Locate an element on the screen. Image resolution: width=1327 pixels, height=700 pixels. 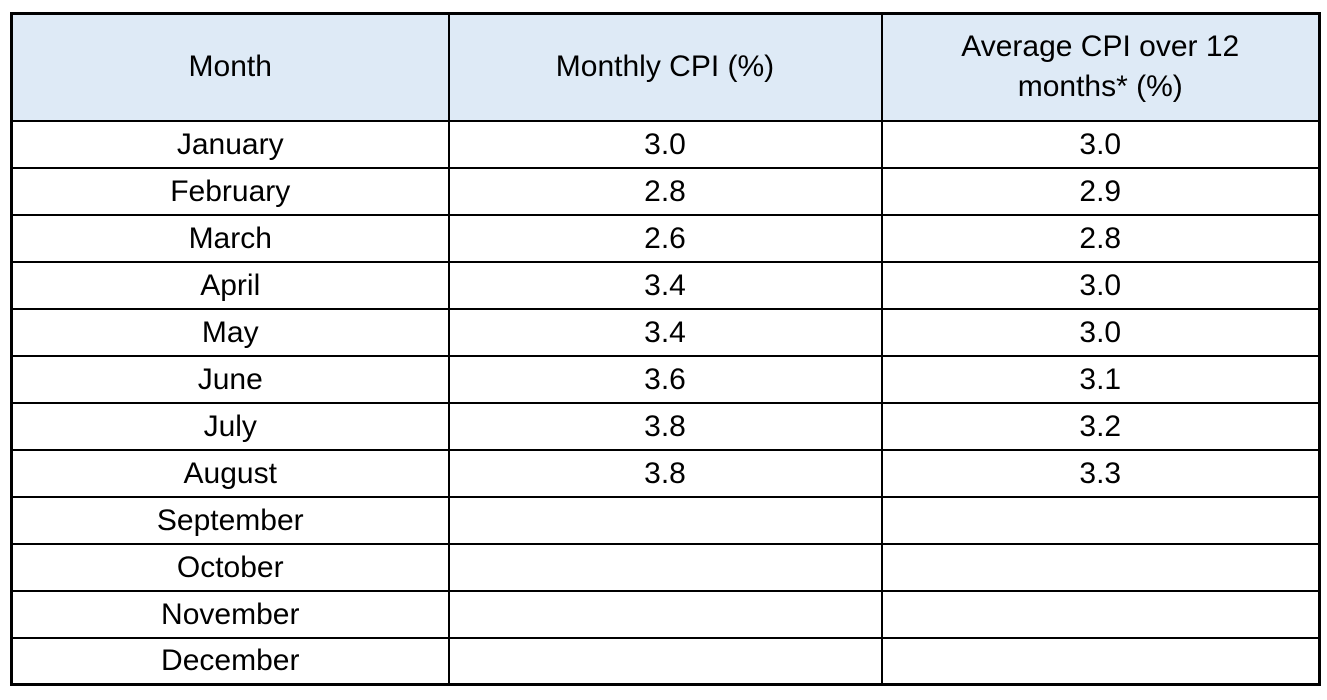
month-cell: June is located at coordinates (230, 379).